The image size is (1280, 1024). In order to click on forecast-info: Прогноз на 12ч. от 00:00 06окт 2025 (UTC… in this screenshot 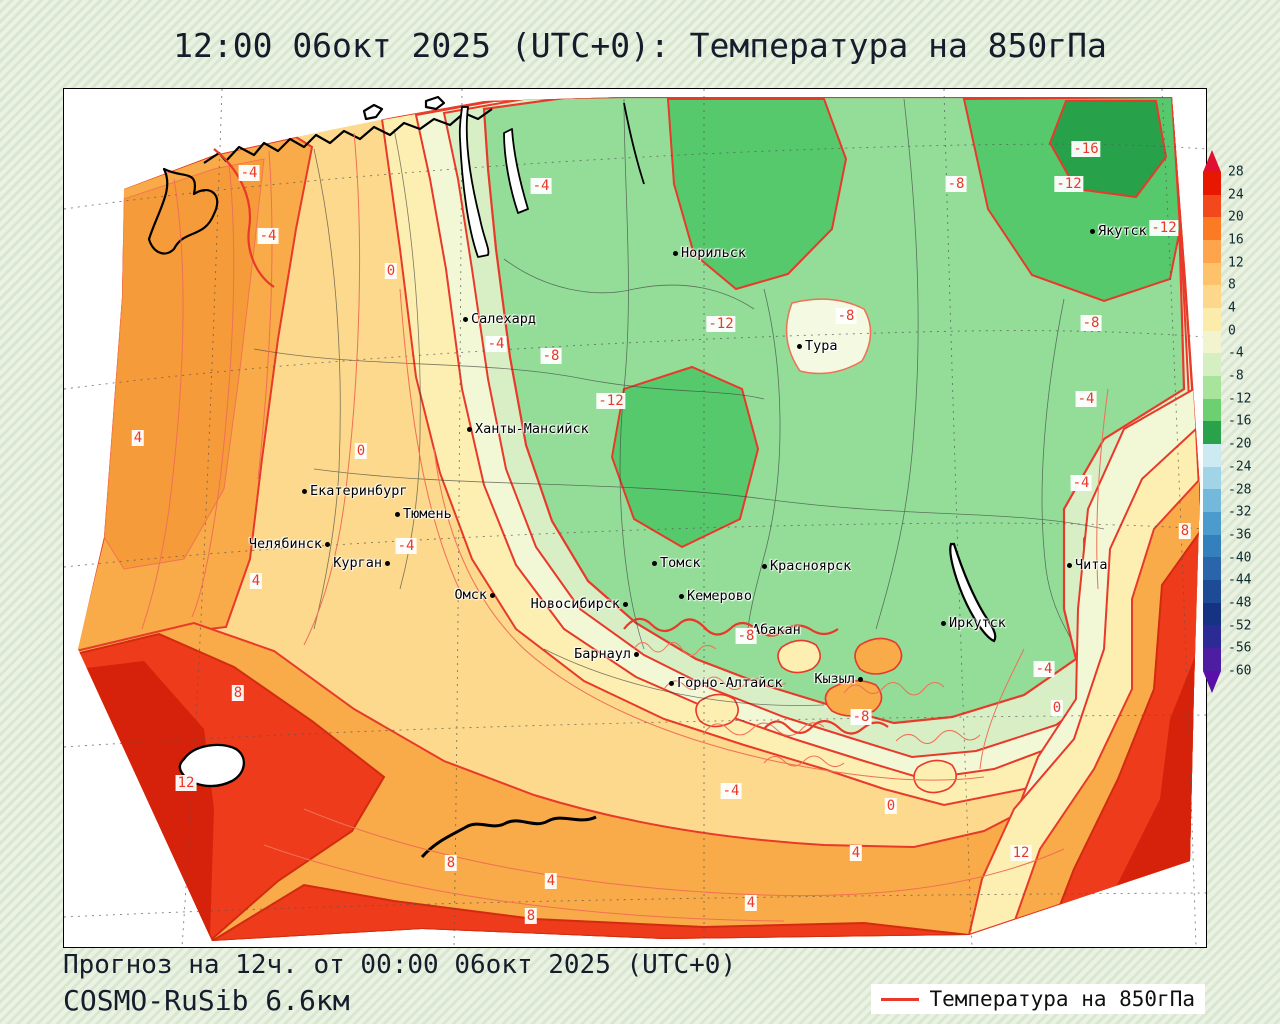, I will do `click(400, 965)`.